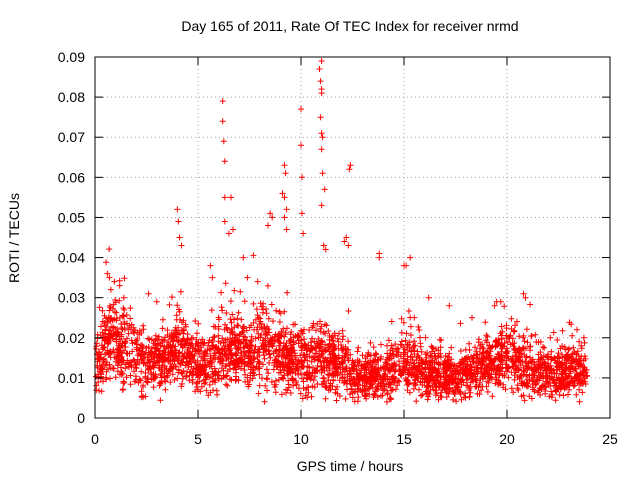  What do you see at coordinates (71, 137) in the screenshot?
I see `y-tick-label: 0.07` at bounding box center [71, 137].